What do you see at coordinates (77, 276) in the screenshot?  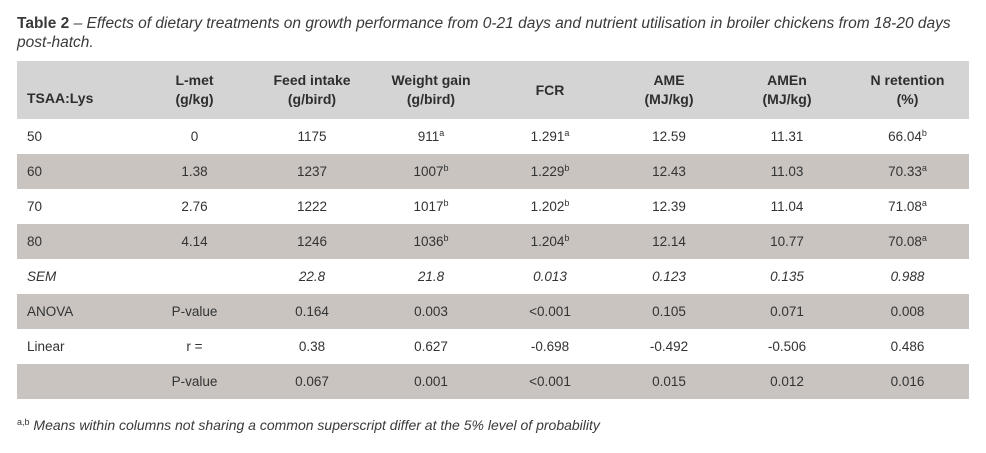 I see `table-cell: SEM` at bounding box center [77, 276].